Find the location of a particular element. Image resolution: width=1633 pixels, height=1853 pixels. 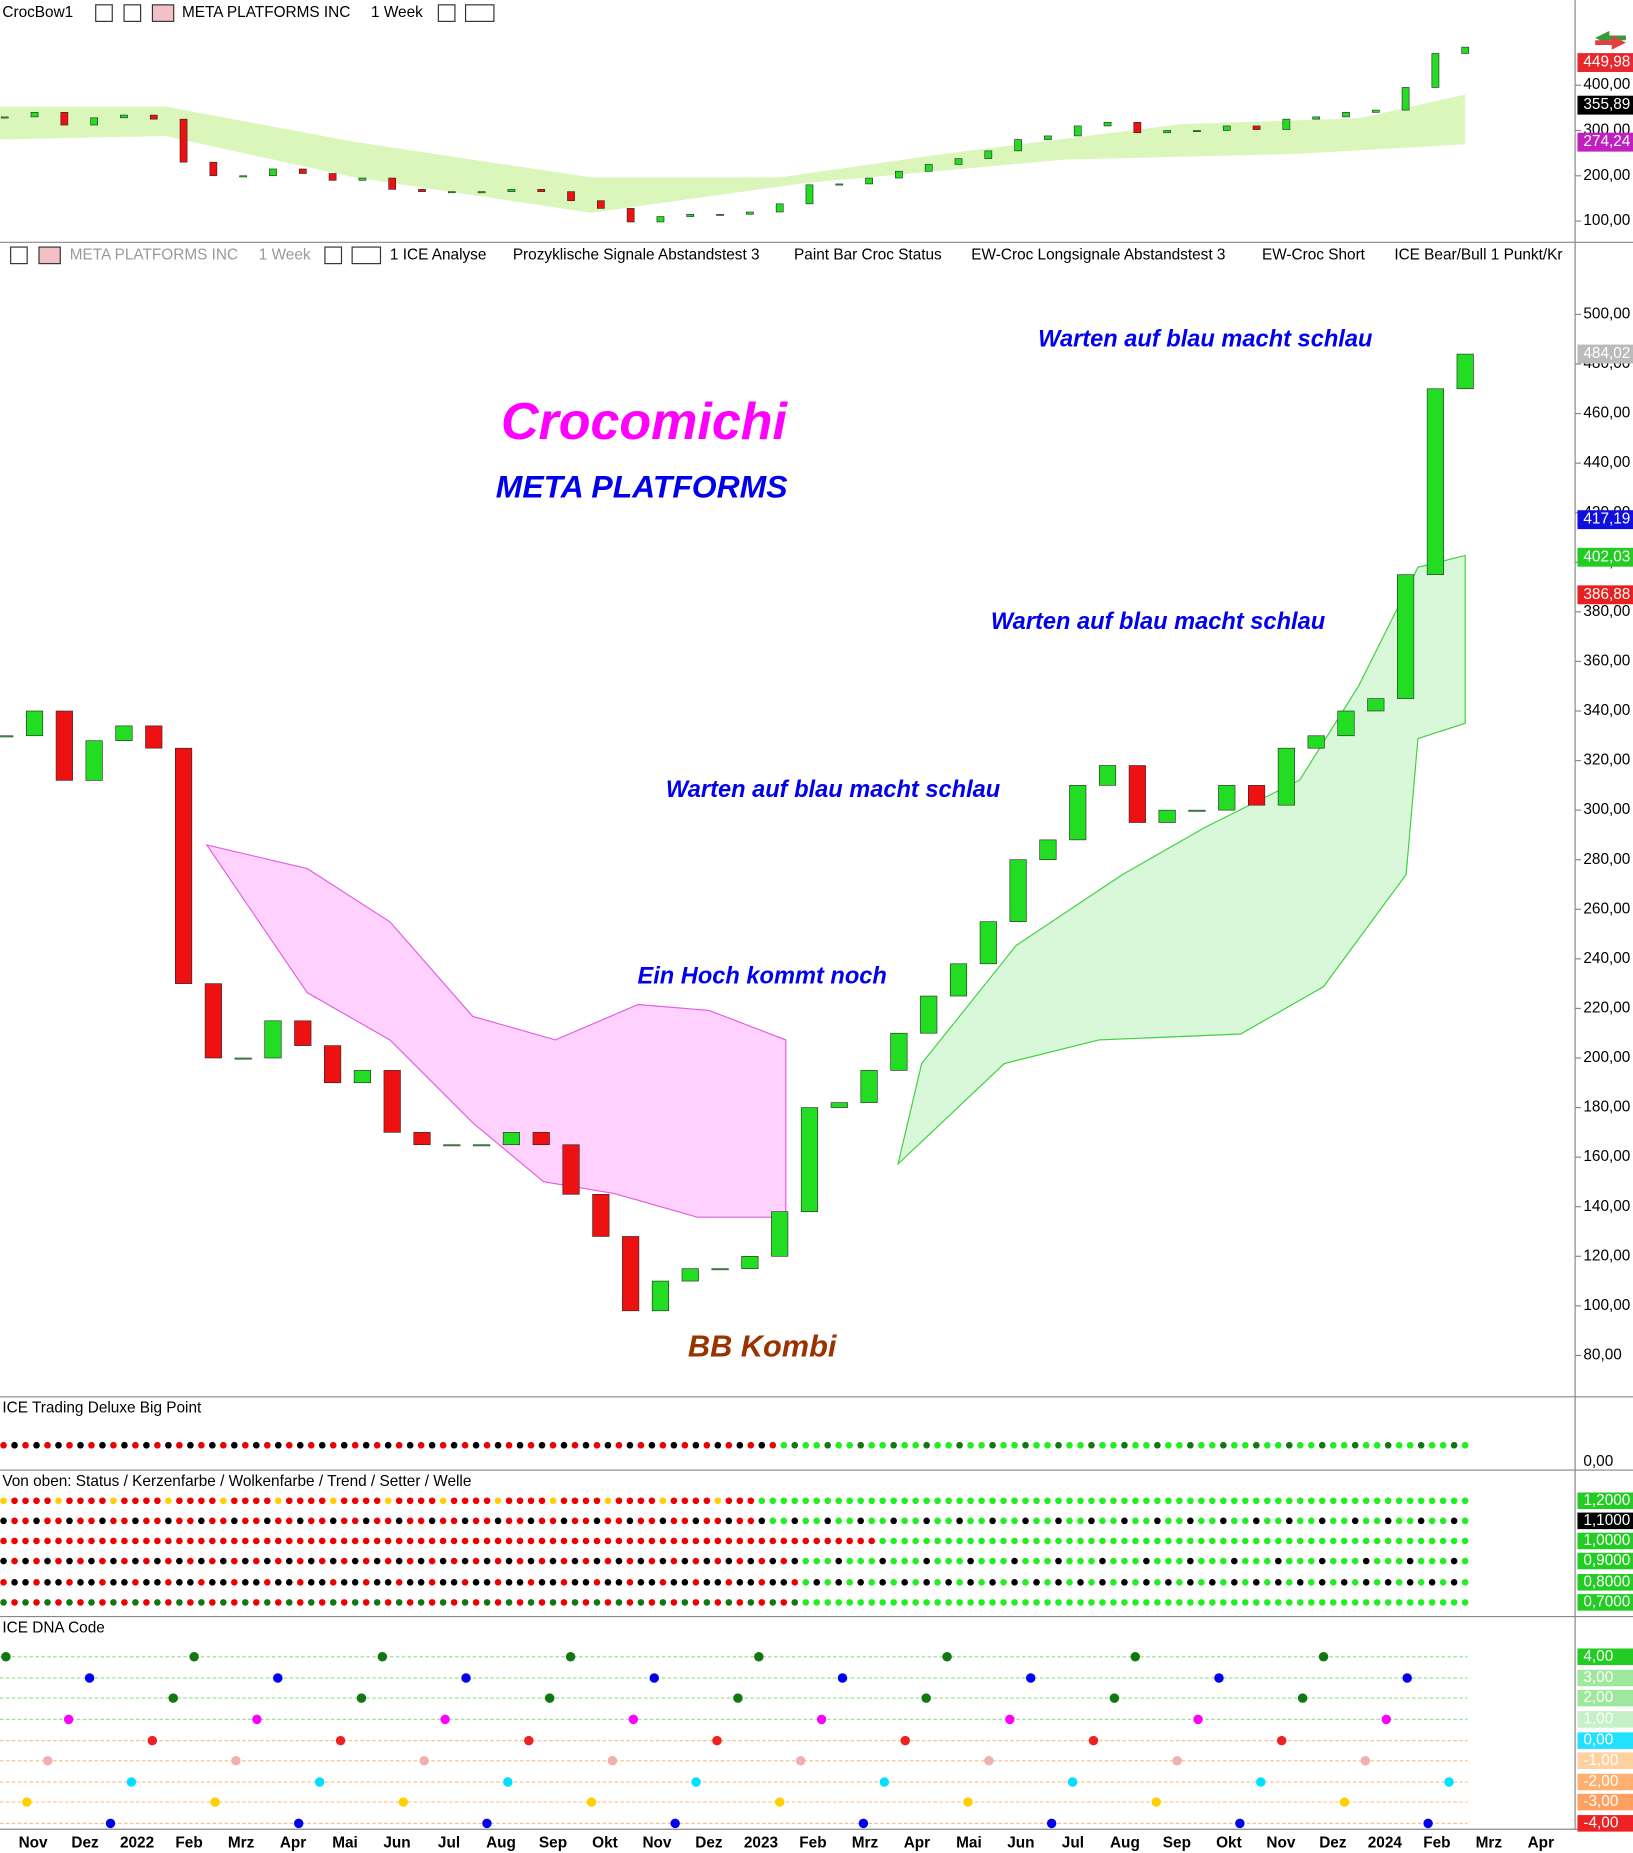

x-tick-label: Nov is located at coordinates (33, 1843).